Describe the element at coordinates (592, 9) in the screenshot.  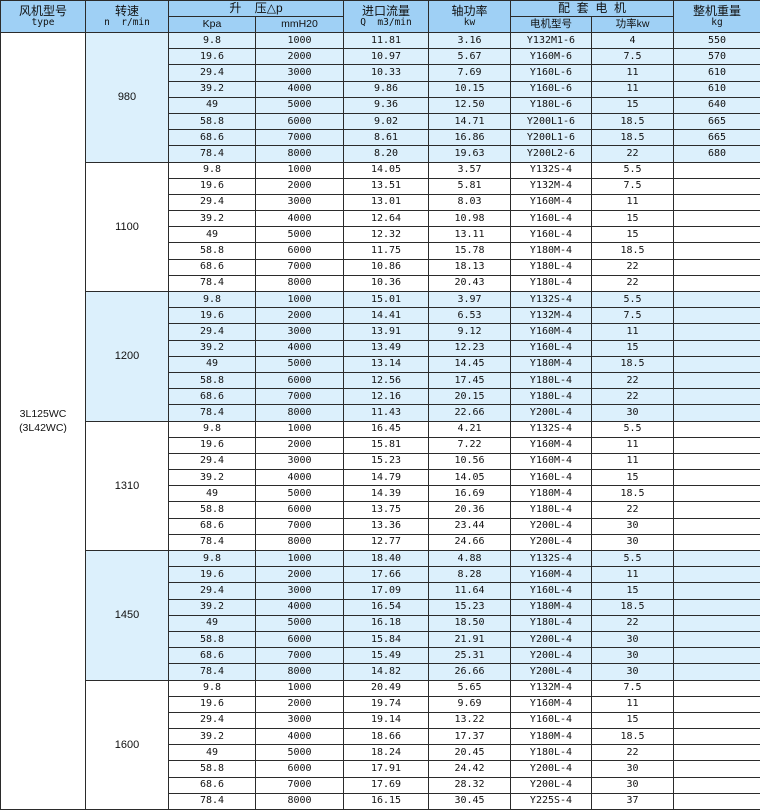
I see `header-motor: 配 套 电 机` at that location.